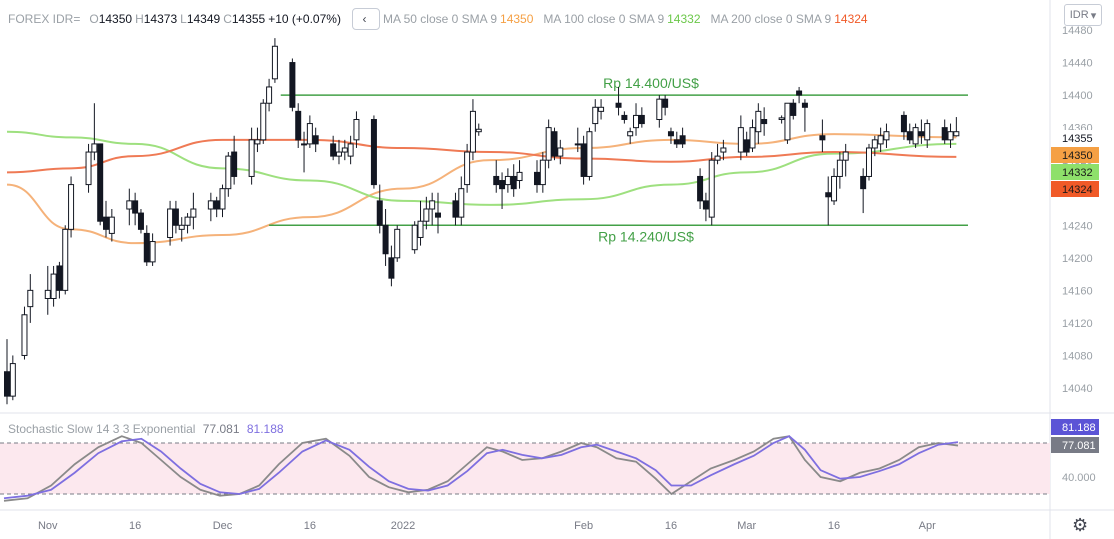 The width and height of the screenshot is (1114, 539). Describe the element at coordinates (139, 19) in the screenshot. I see `high-label: H` at that location.